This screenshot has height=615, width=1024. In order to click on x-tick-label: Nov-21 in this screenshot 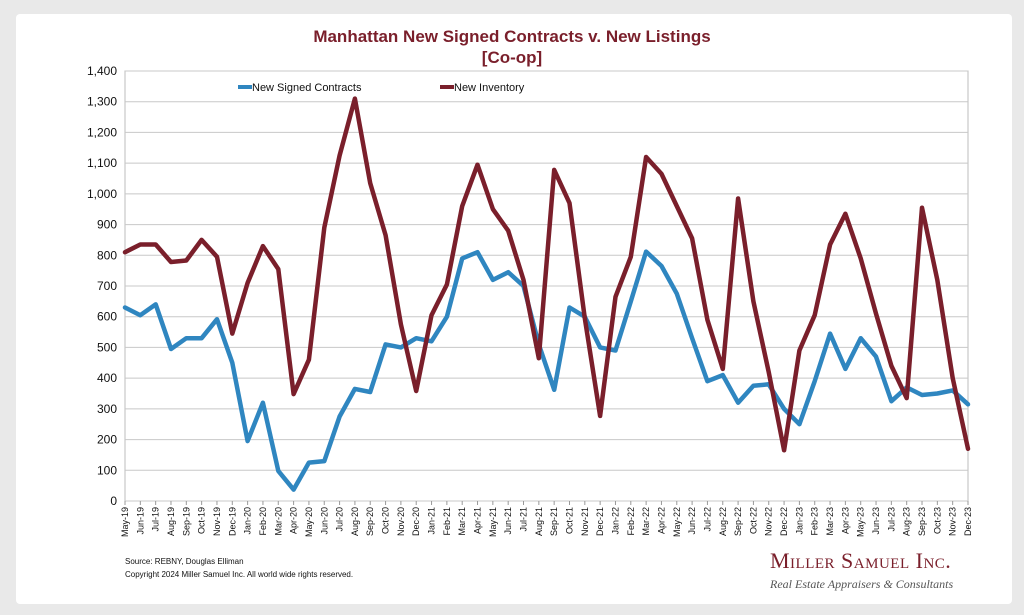, I will do `click(585, 521)`.